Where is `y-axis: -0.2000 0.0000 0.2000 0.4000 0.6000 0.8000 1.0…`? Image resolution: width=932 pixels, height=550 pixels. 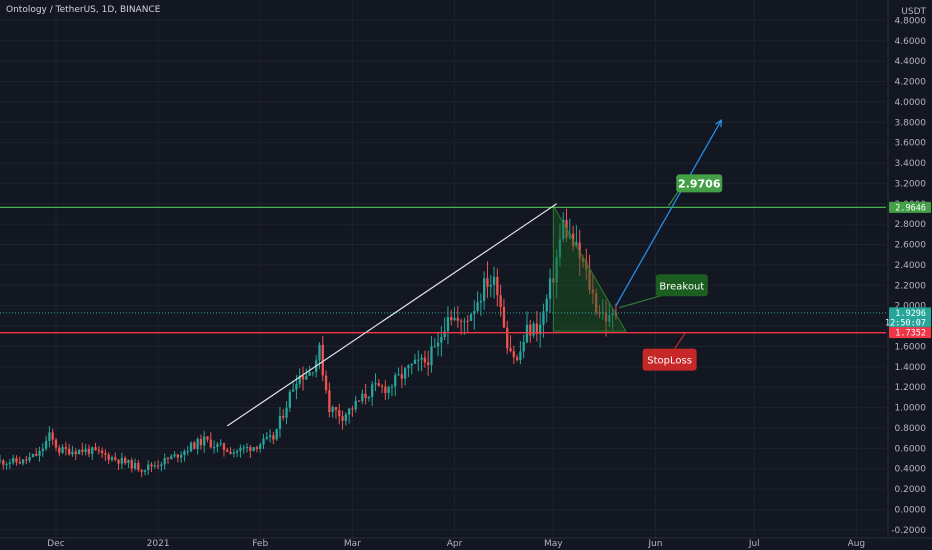
y-axis: -0.2000 0.0000 0.2000 0.4000 0.6000 0.8000 1.0… is located at coordinates (908, 275).